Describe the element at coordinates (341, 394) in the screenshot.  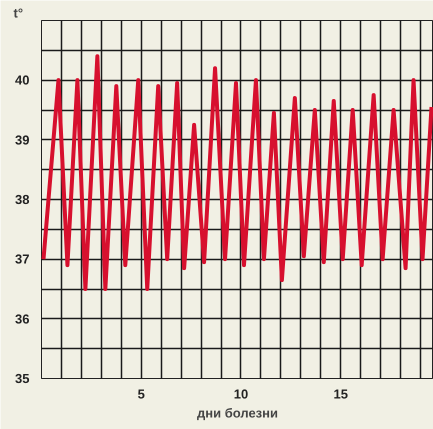
I see `x-tick-label: 15` at that location.